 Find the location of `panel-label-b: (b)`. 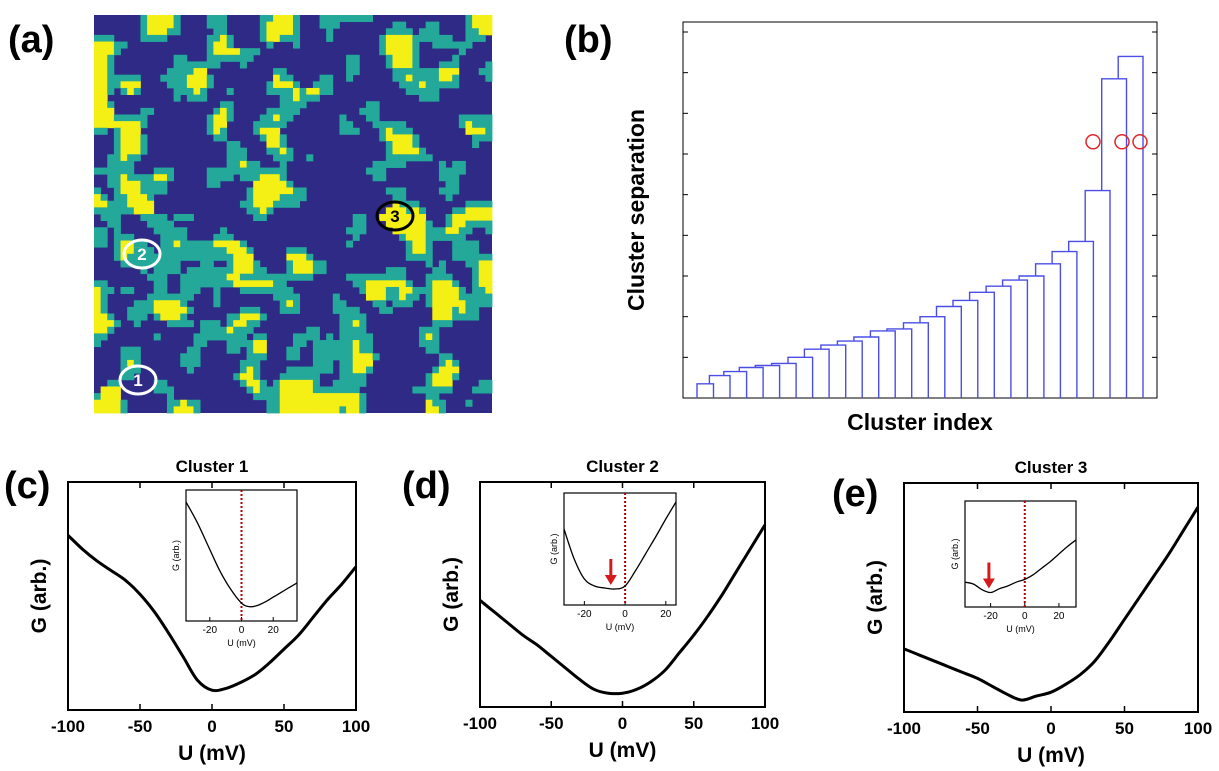

panel-label-b: (b) is located at coordinates (588, 40).